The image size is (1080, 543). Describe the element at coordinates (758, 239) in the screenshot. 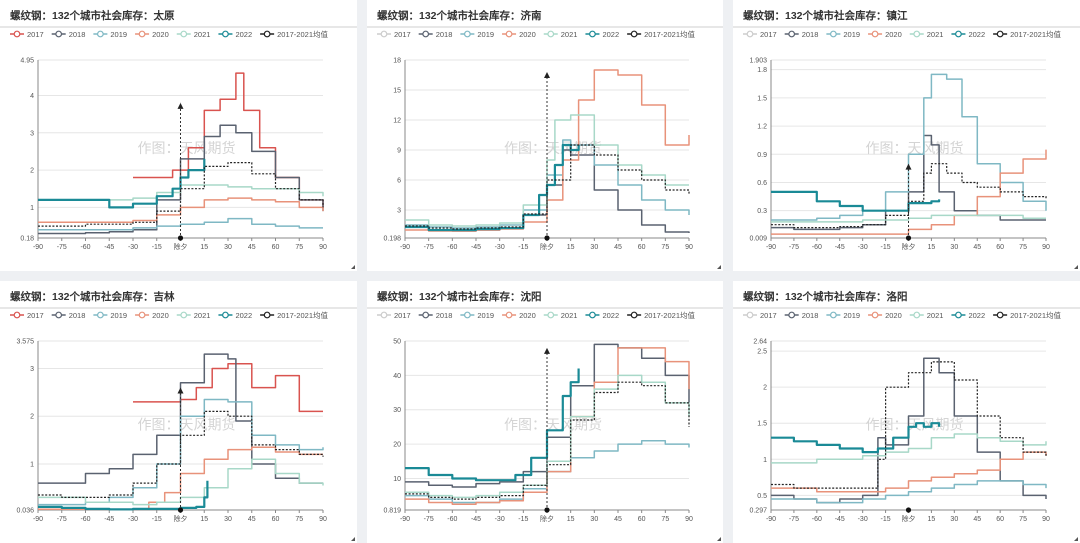

I see `y-tick-label: 0.009` at that location.